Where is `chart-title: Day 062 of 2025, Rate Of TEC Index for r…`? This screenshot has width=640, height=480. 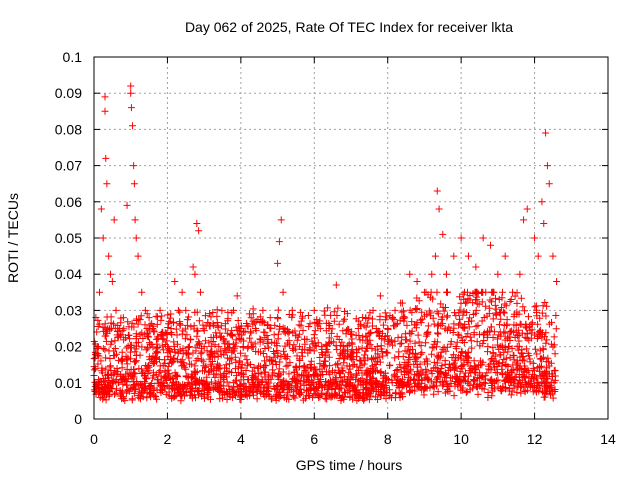
chart-title: Day 062 of 2025, Rate Of TEC Index for r… is located at coordinates (349, 27).